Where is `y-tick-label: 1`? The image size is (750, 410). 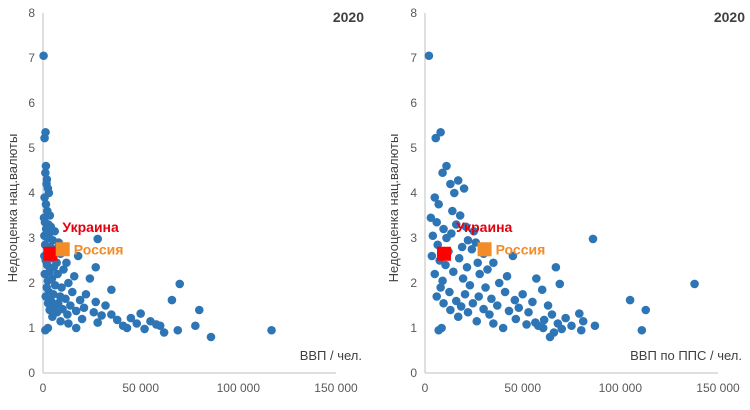 y-tick-label: 1 is located at coordinates (31, 328).